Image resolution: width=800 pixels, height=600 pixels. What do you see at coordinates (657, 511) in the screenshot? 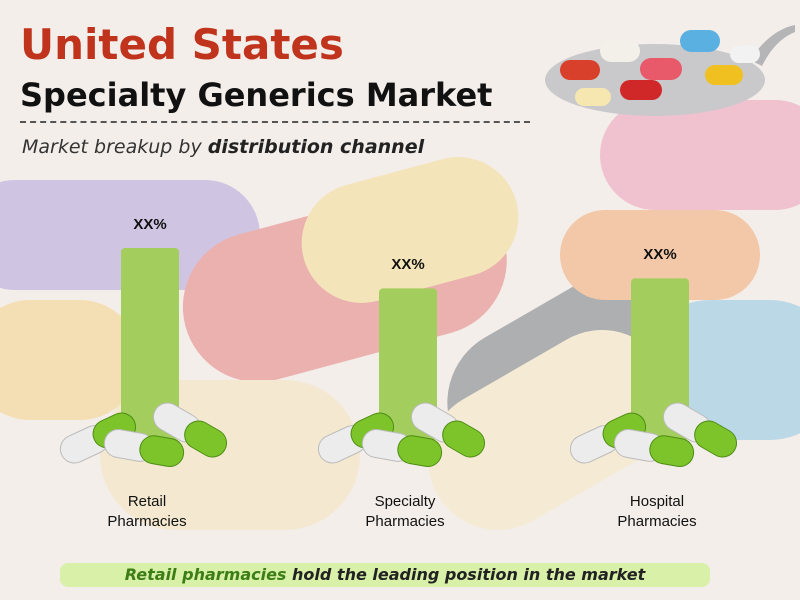
I see `category-label: Hospital Pharmacies` at bounding box center [657, 511].